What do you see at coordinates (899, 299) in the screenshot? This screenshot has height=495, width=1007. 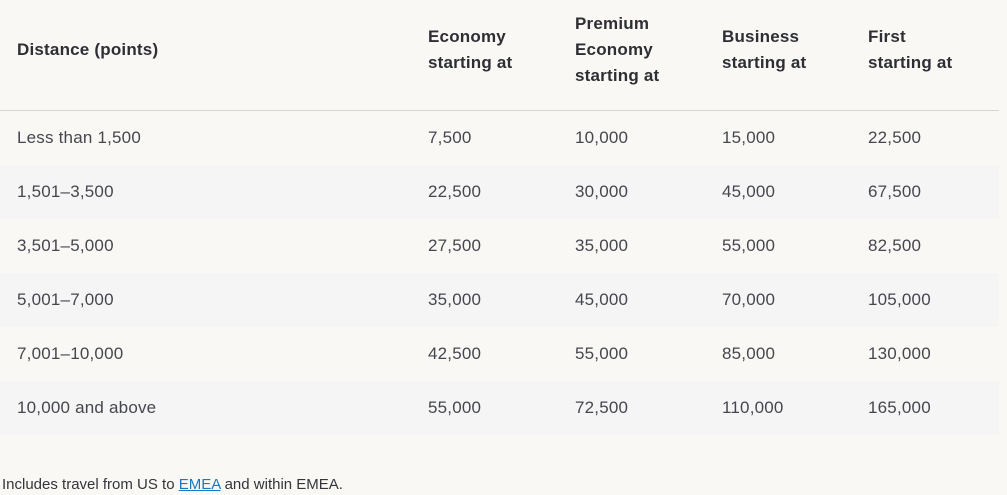 I see `points-cell-first: 105,000` at bounding box center [899, 299].